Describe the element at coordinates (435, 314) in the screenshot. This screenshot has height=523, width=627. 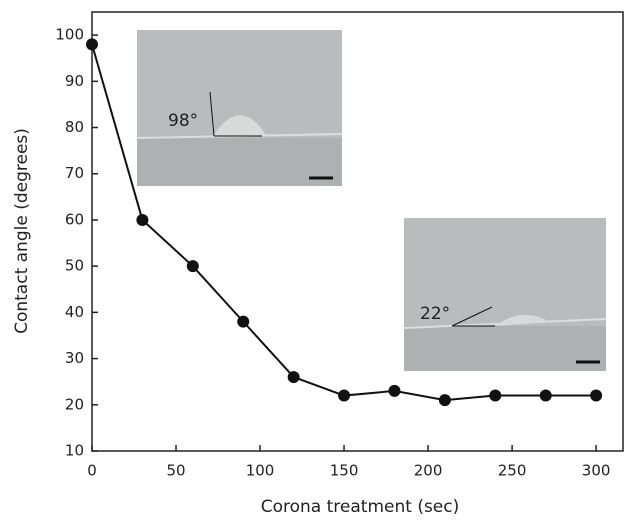
I see `annotation: 22°` at that location.